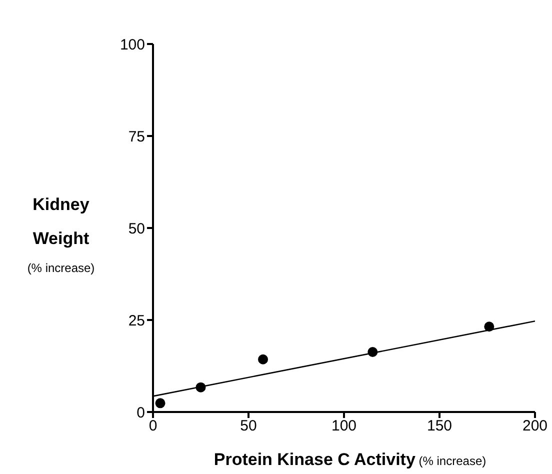  I want to click on y-axis-title: Kidney Weight (% increase), so click(61, 235).